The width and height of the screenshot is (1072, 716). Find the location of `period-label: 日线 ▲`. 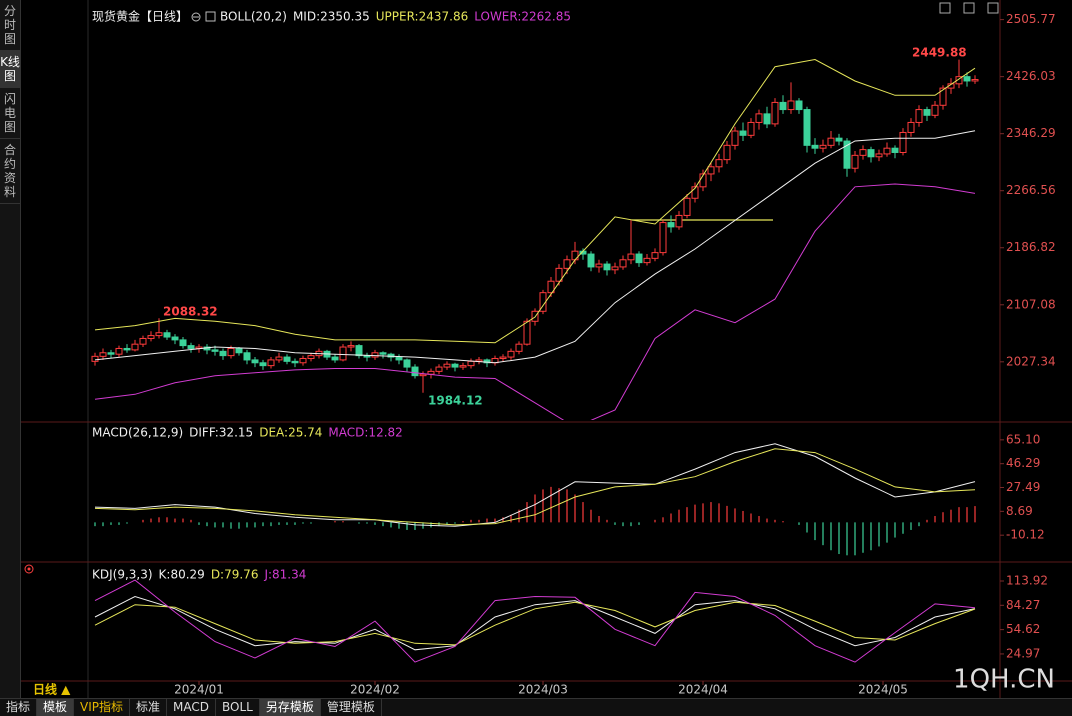

period-label: 日线 ▲ is located at coordinates (52, 689).